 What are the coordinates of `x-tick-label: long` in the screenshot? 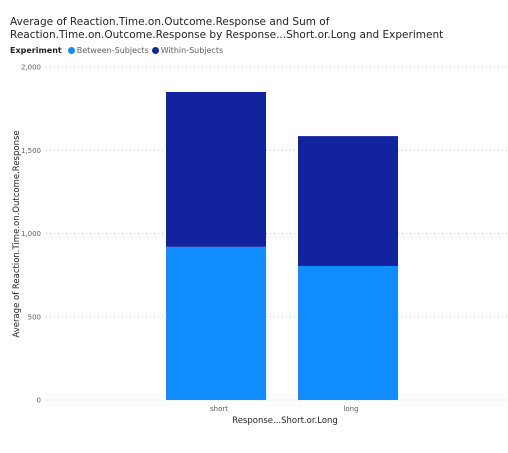 It's located at (350, 409).